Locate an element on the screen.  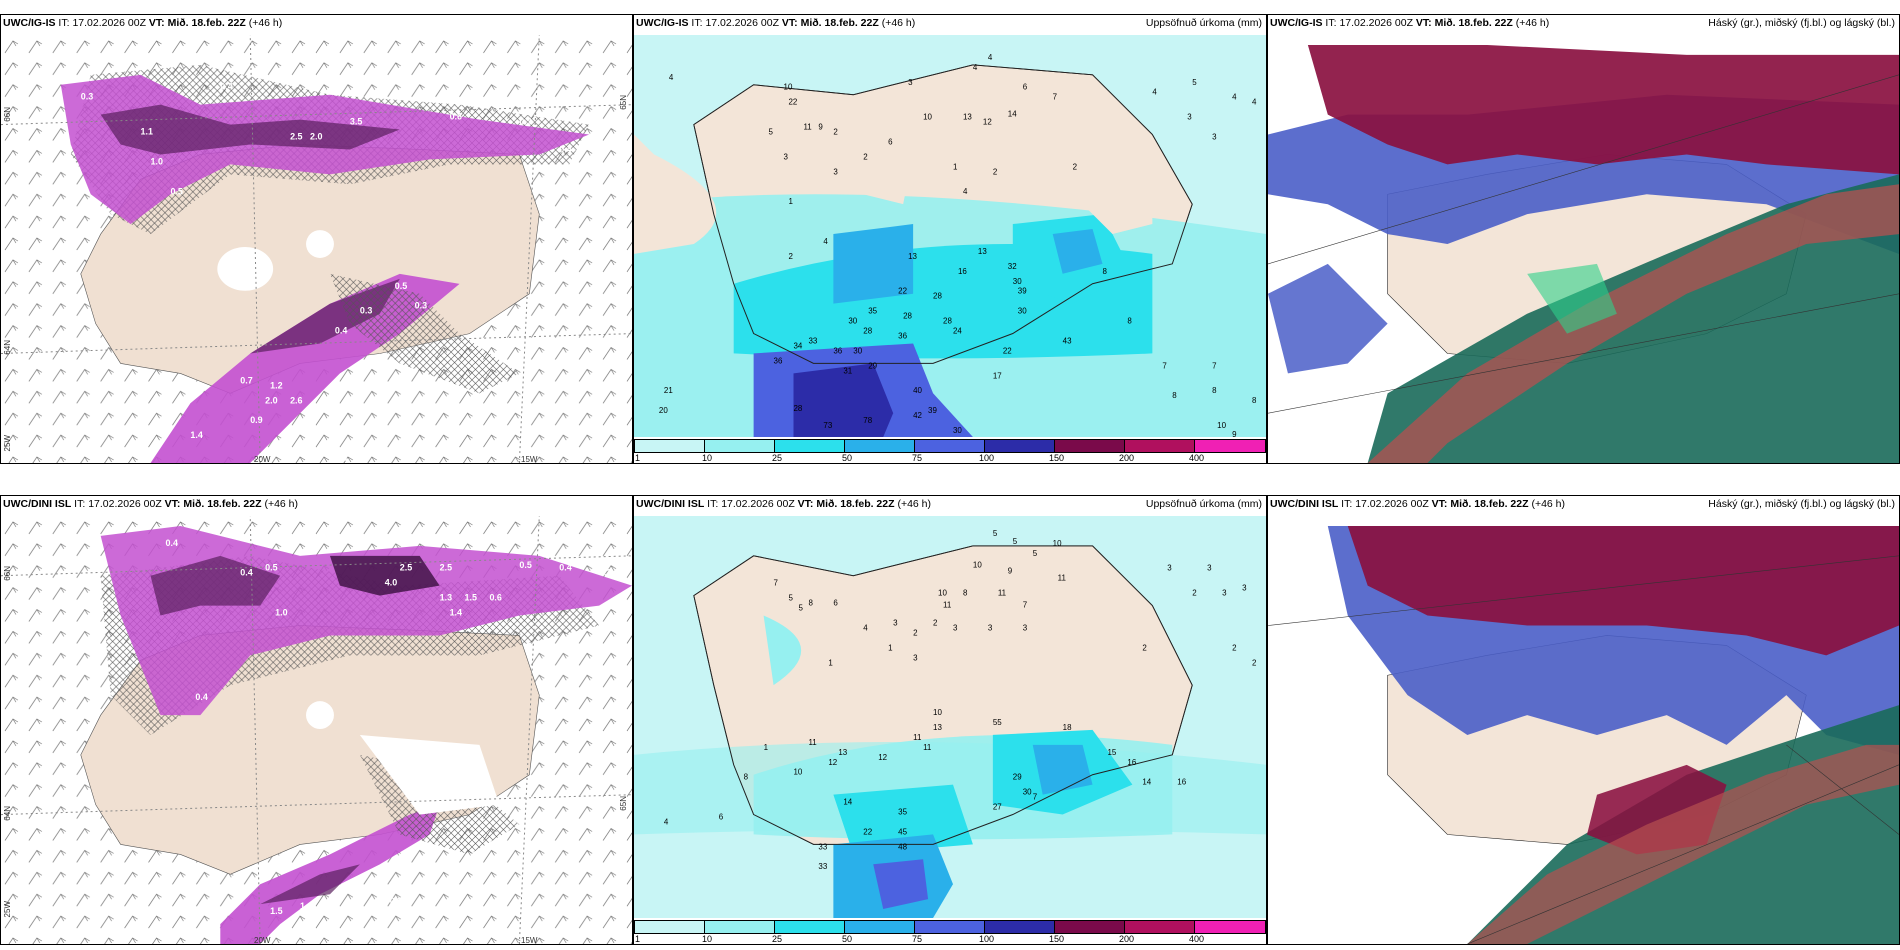
wind-label: 0.9 is located at coordinates (256, 420).